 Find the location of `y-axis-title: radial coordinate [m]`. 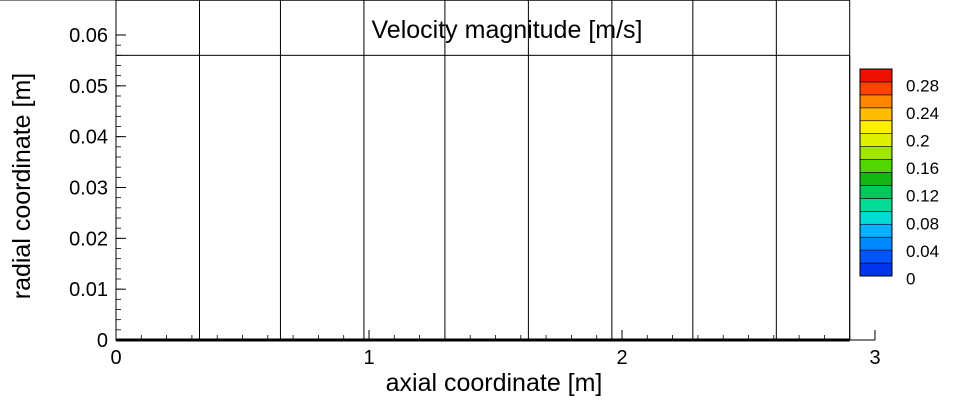

y-axis-title: radial coordinate [m] is located at coordinates (22, 186).